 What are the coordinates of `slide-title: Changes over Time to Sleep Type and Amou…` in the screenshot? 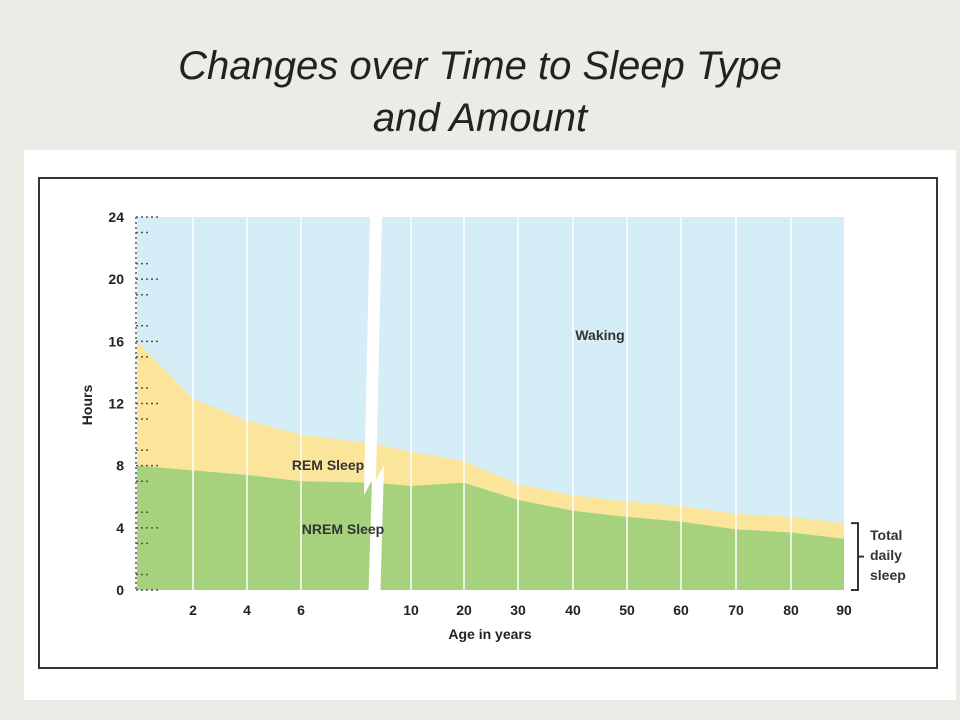 It's located at (480, 92).